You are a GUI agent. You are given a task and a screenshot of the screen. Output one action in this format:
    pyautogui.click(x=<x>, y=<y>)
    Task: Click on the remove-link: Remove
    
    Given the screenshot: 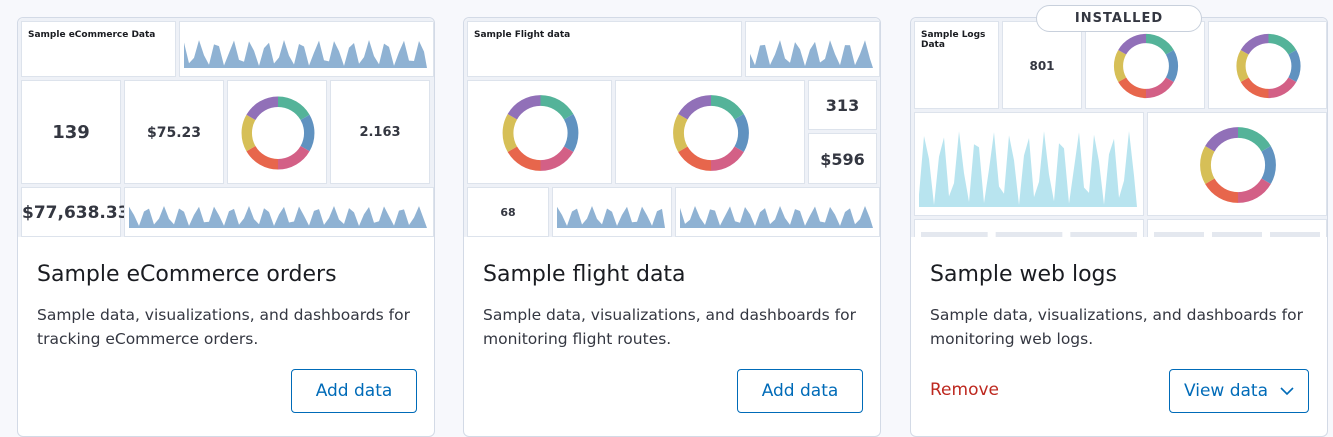 What is the action you would take?
    pyautogui.click(x=964, y=390)
    